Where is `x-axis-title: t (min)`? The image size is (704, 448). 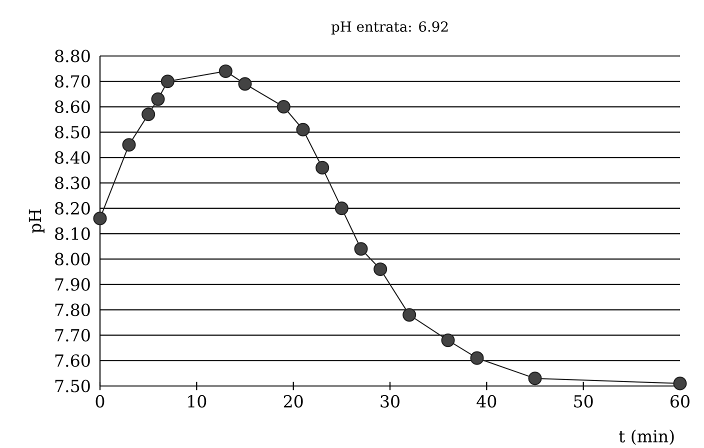
x-axis-title: t (min) is located at coordinates (646, 437).